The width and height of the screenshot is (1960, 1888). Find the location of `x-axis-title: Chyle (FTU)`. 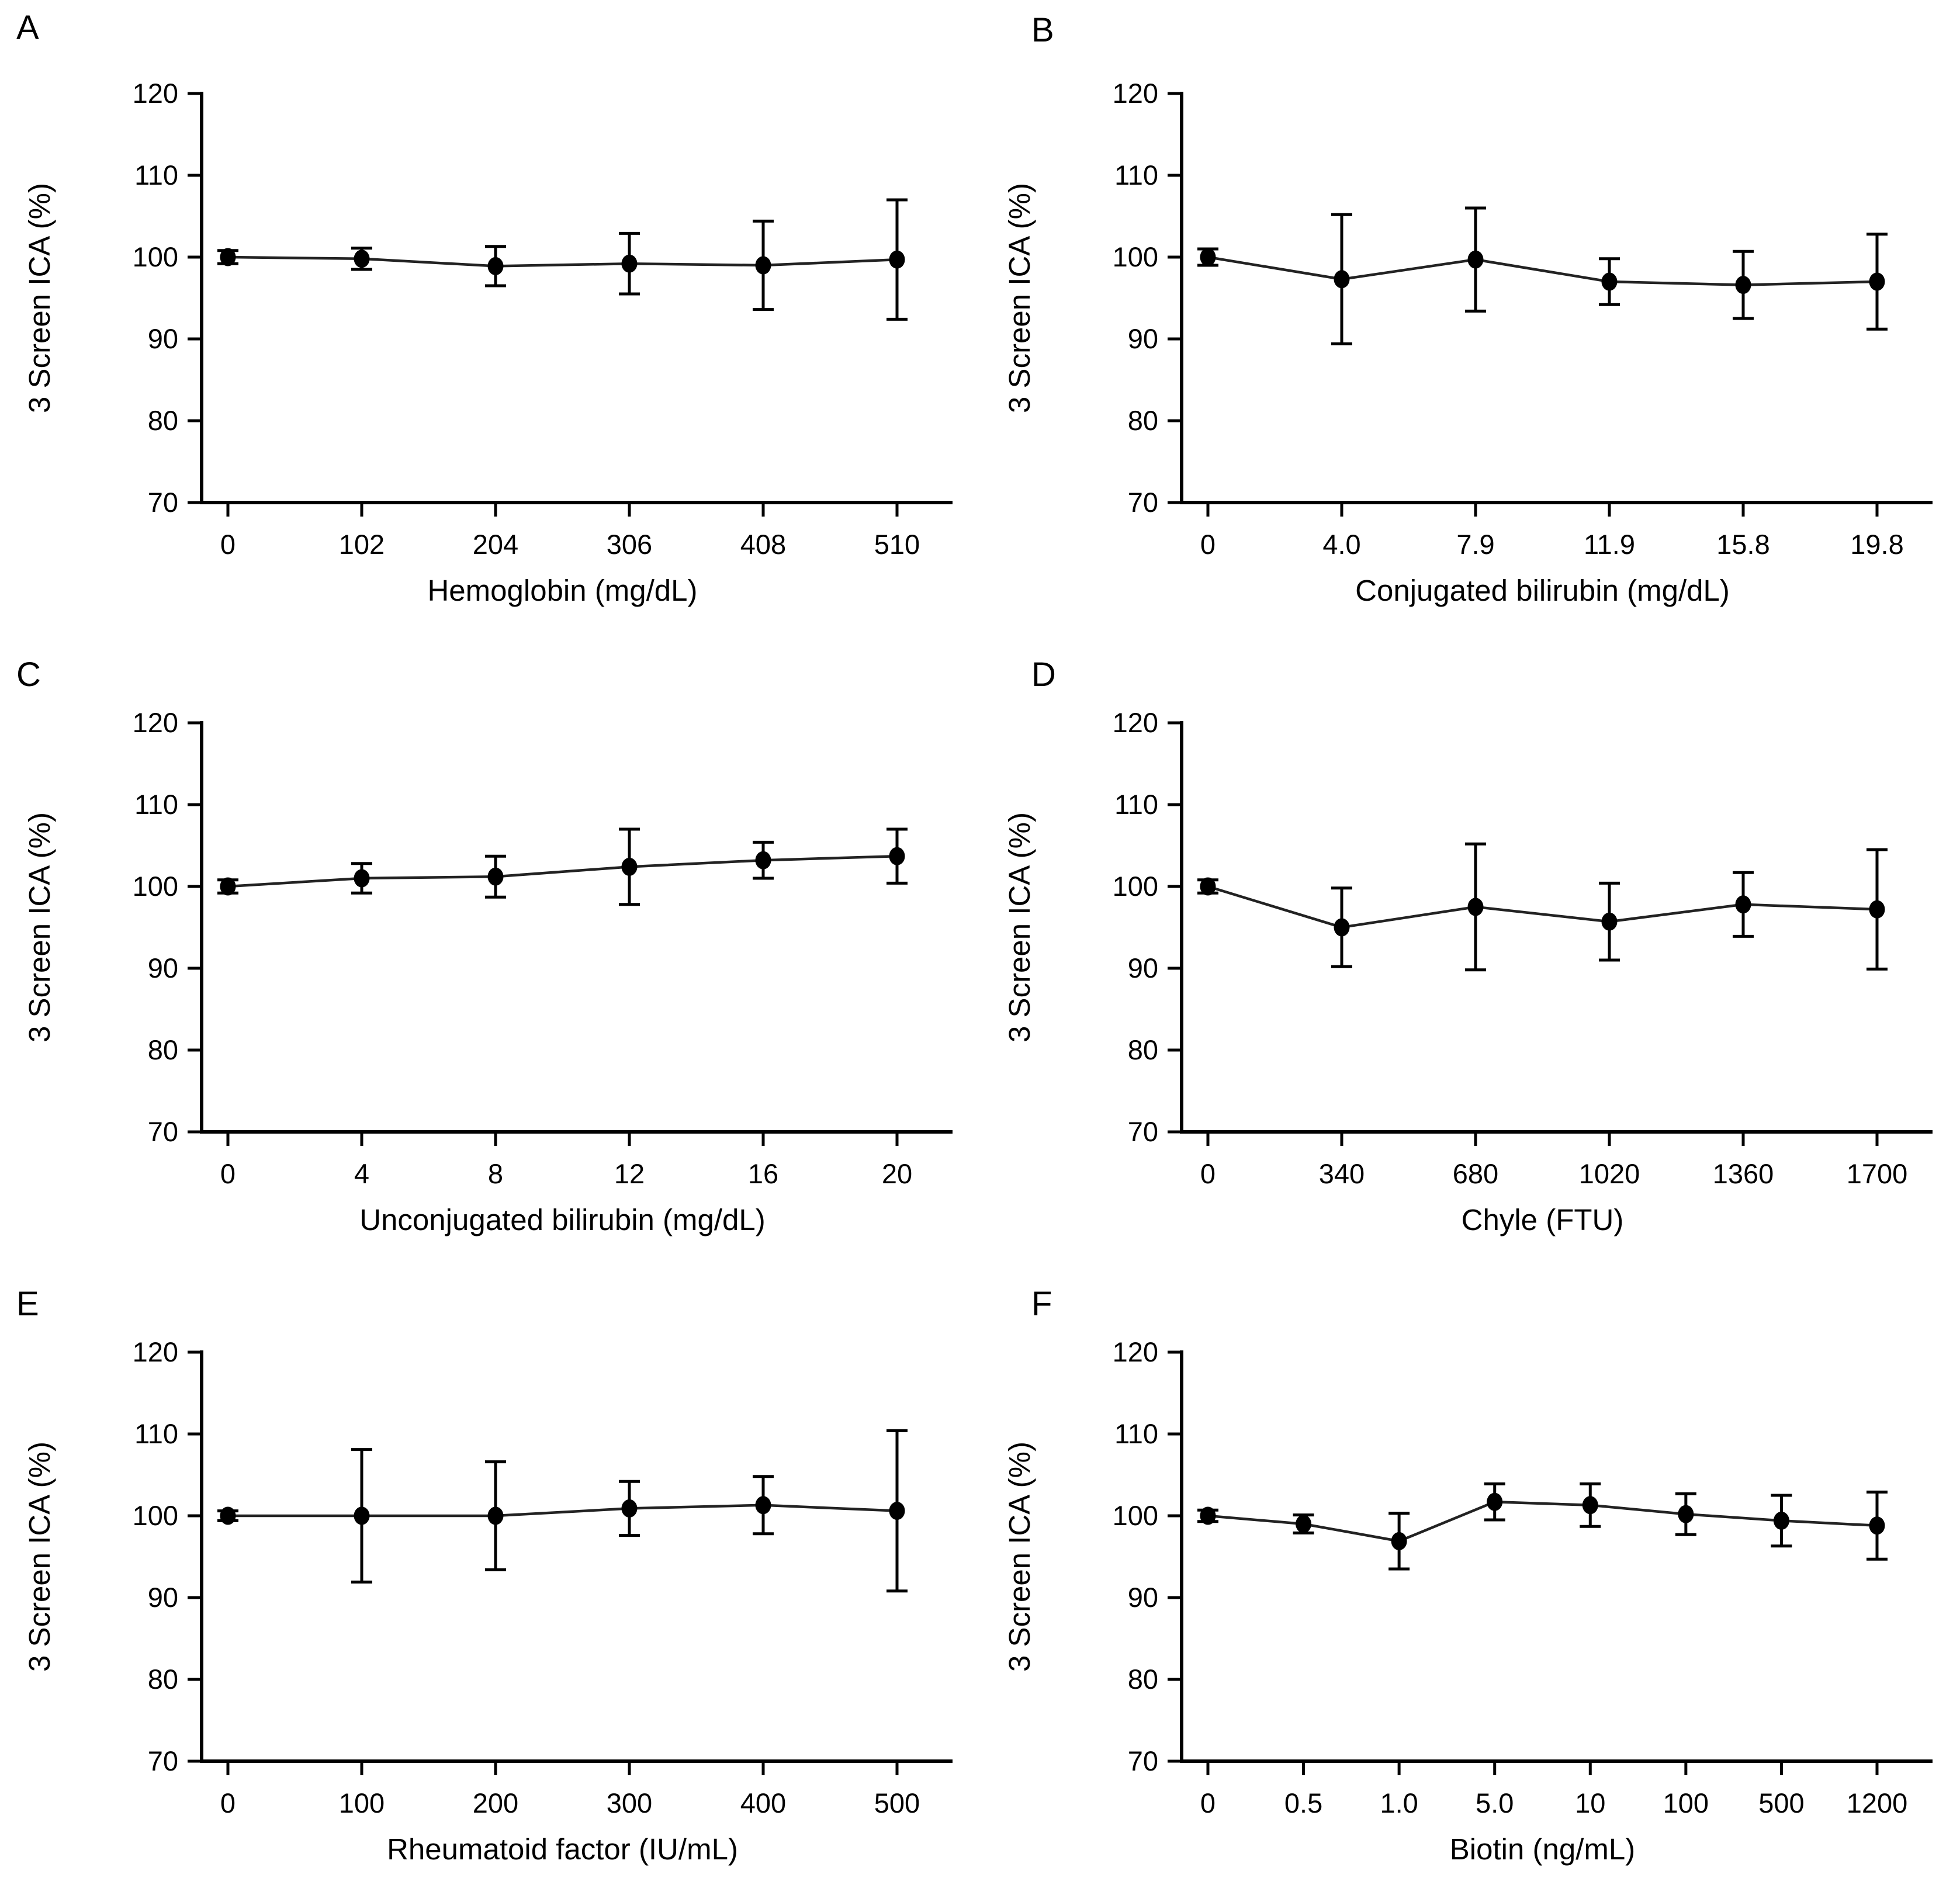

x-axis-title: Chyle (FTU) is located at coordinates (1543, 1219).